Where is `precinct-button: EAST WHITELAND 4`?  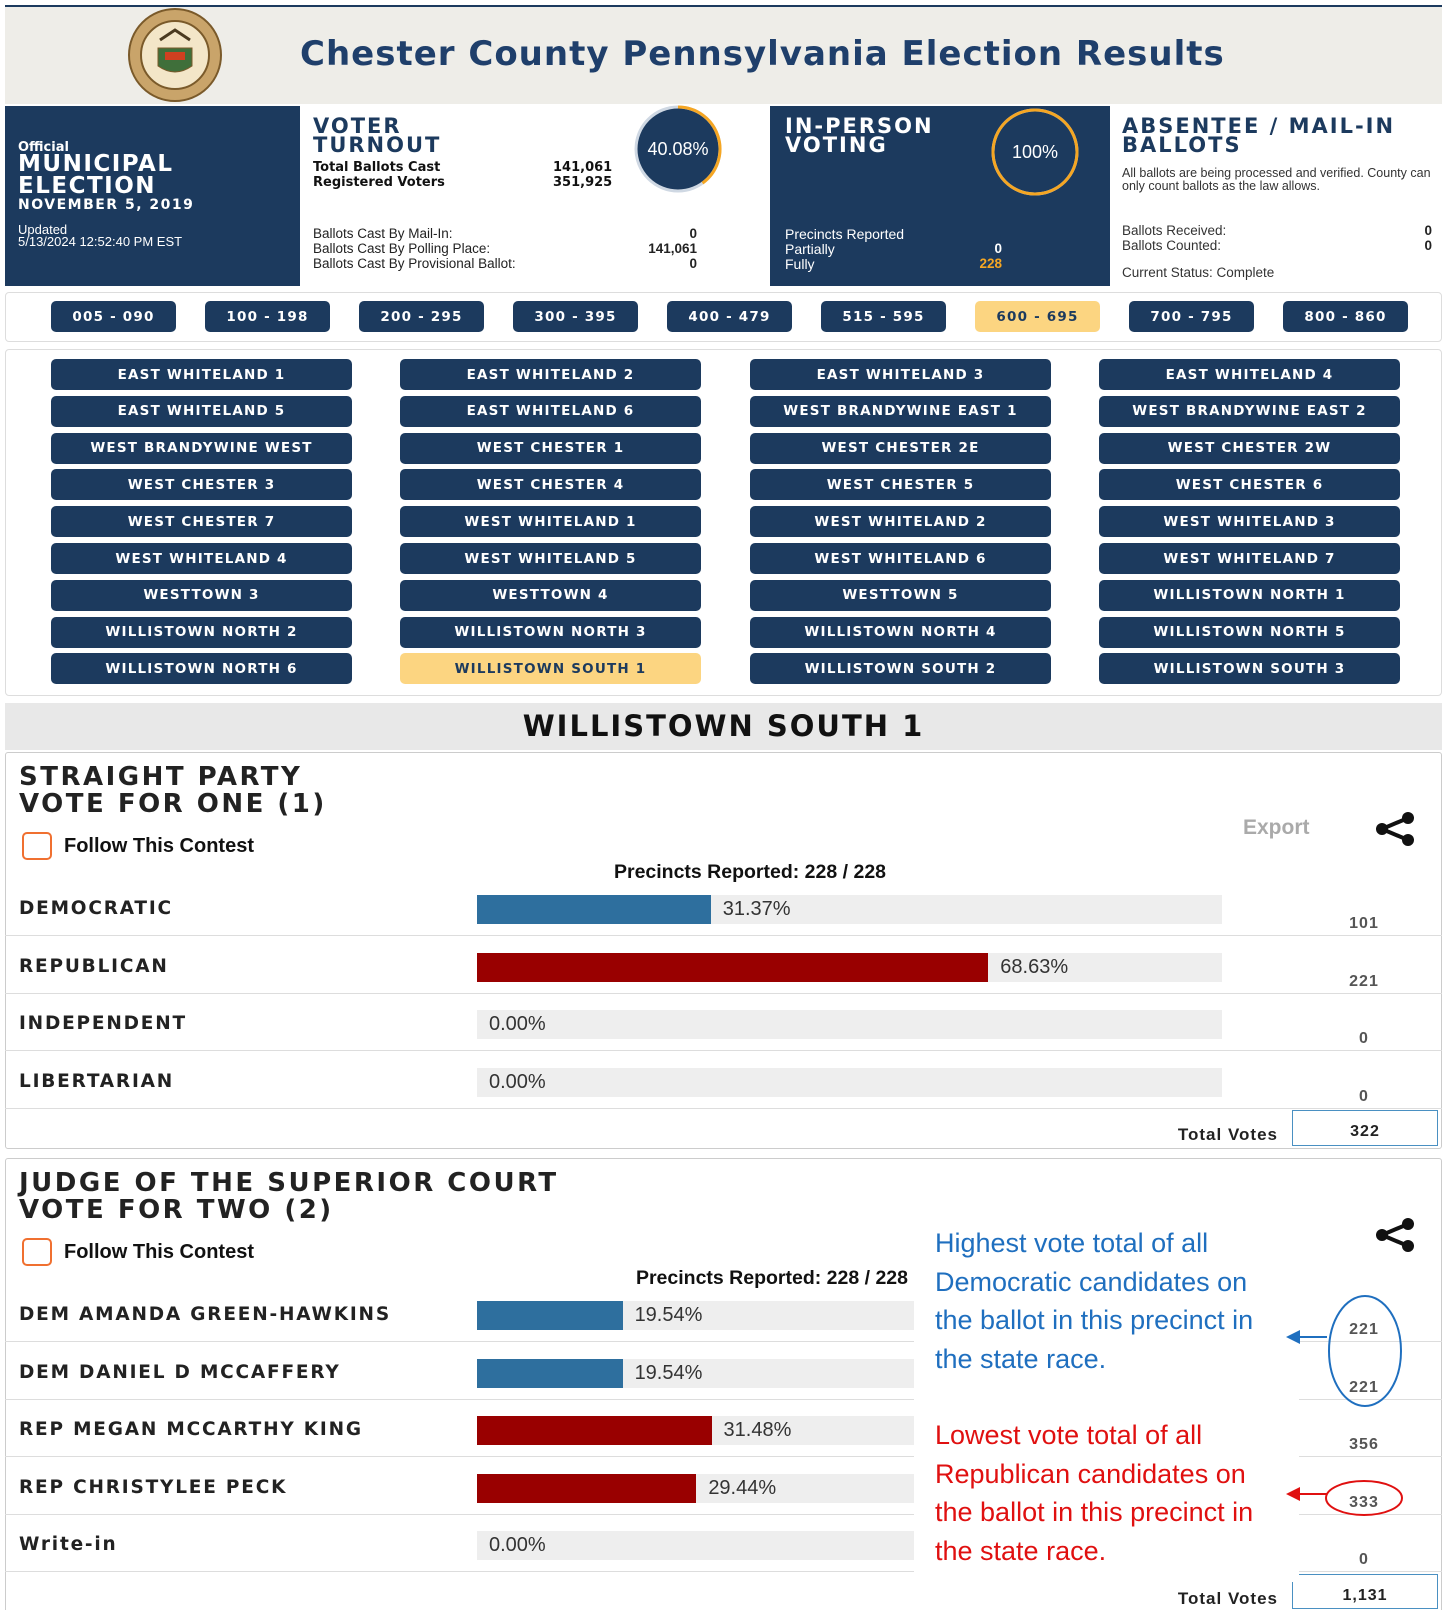
precinct-button: EAST WHITELAND 4 is located at coordinates (1249, 374).